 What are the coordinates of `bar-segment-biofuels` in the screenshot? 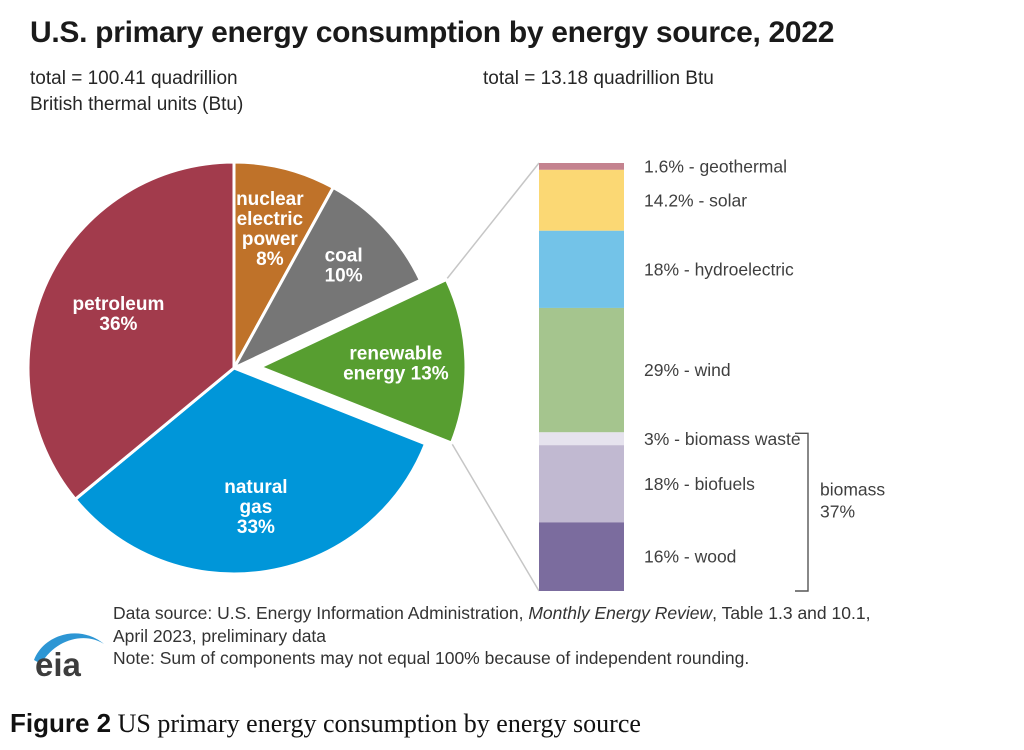 It's located at (581, 484).